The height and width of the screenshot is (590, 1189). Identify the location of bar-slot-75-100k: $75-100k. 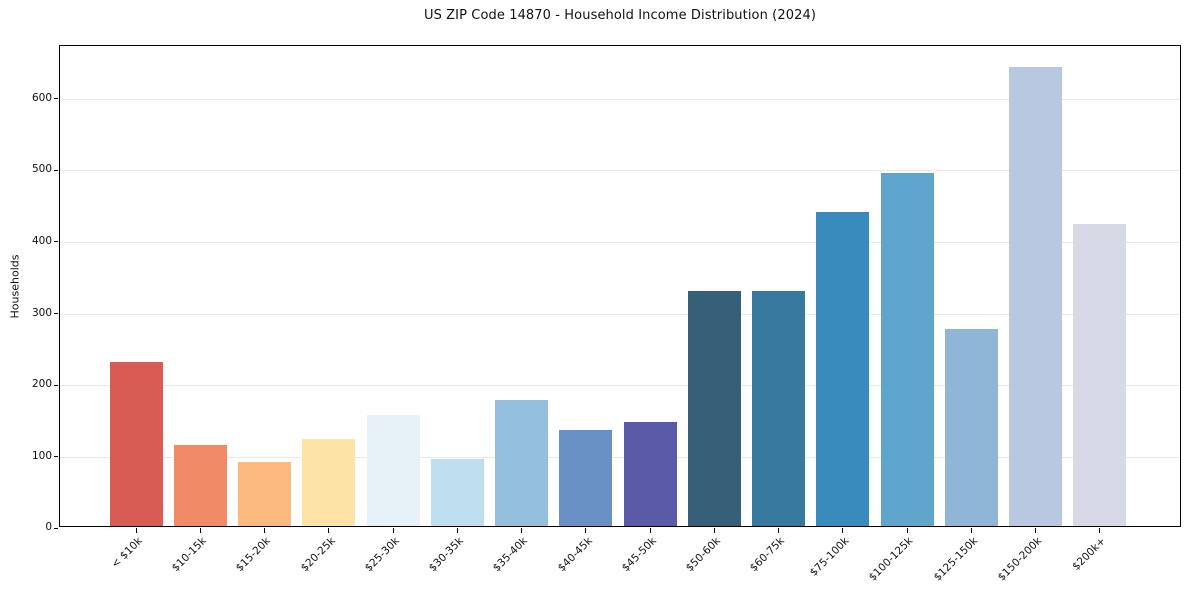
(841, 312).